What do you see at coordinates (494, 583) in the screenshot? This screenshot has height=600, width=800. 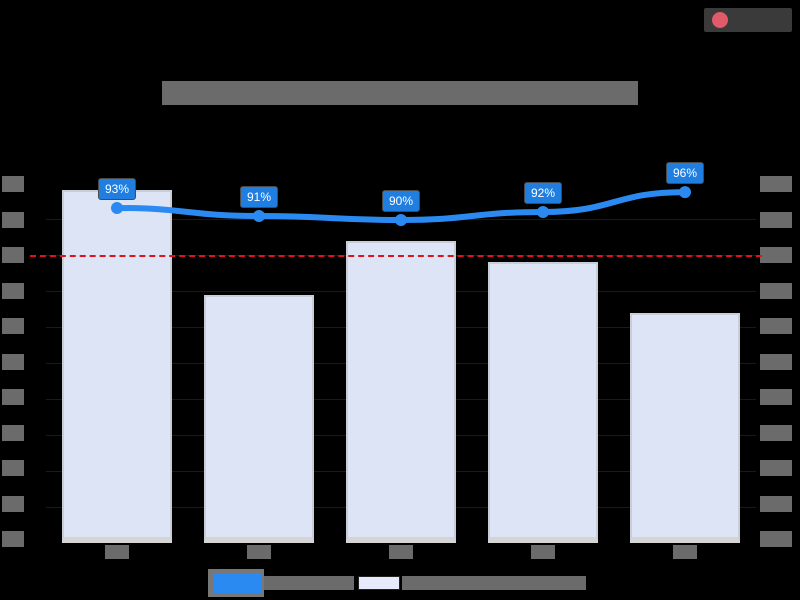 I see `legend-bar-label` at bounding box center [494, 583].